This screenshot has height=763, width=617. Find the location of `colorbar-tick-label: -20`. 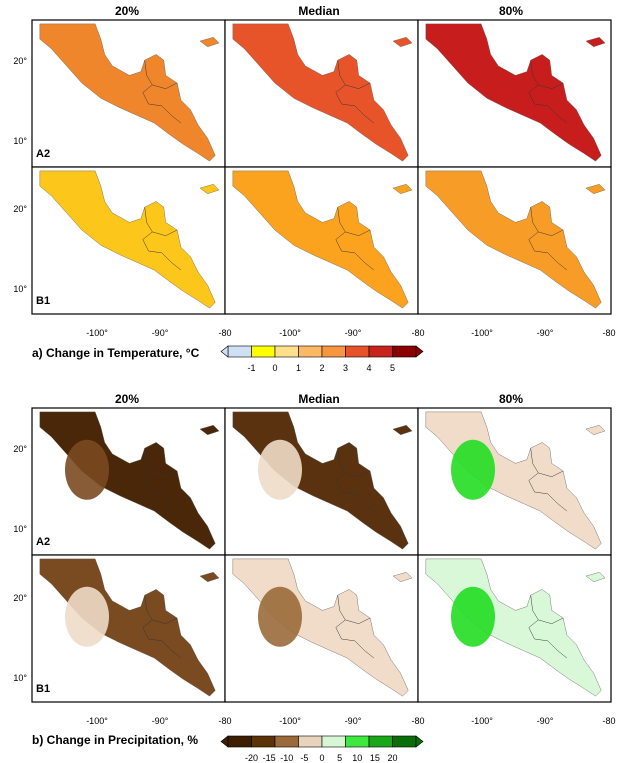

colorbar-tick-label: -20 is located at coordinates (251, 758).